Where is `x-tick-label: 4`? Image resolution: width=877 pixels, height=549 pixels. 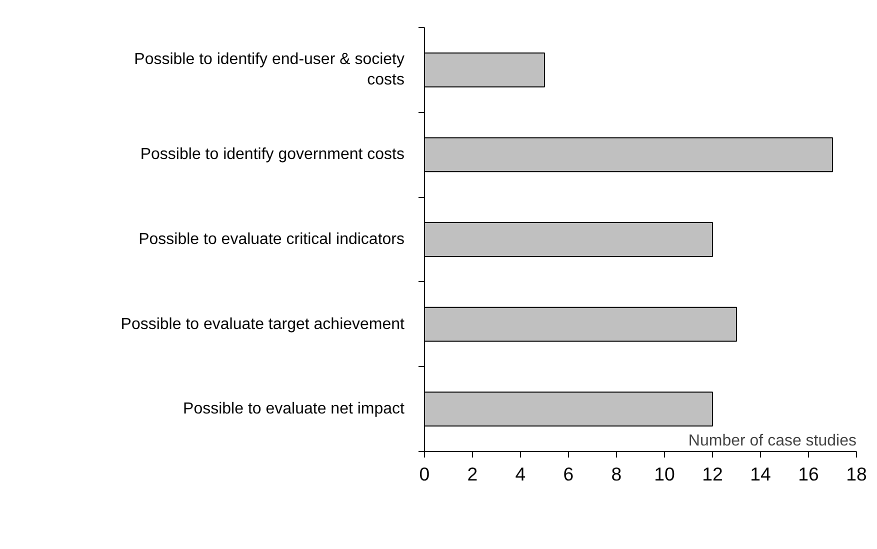 x-tick-label: 4 is located at coordinates (520, 474).